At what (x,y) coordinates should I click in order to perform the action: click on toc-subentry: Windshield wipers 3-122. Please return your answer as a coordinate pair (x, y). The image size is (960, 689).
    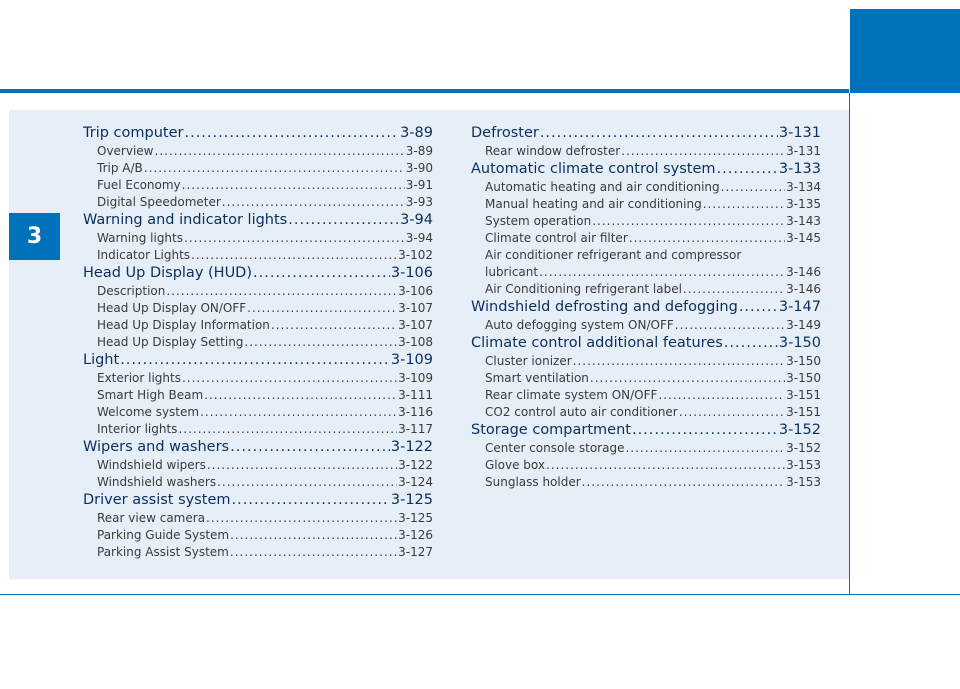
    Looking at the image, I should click on (258, 465).